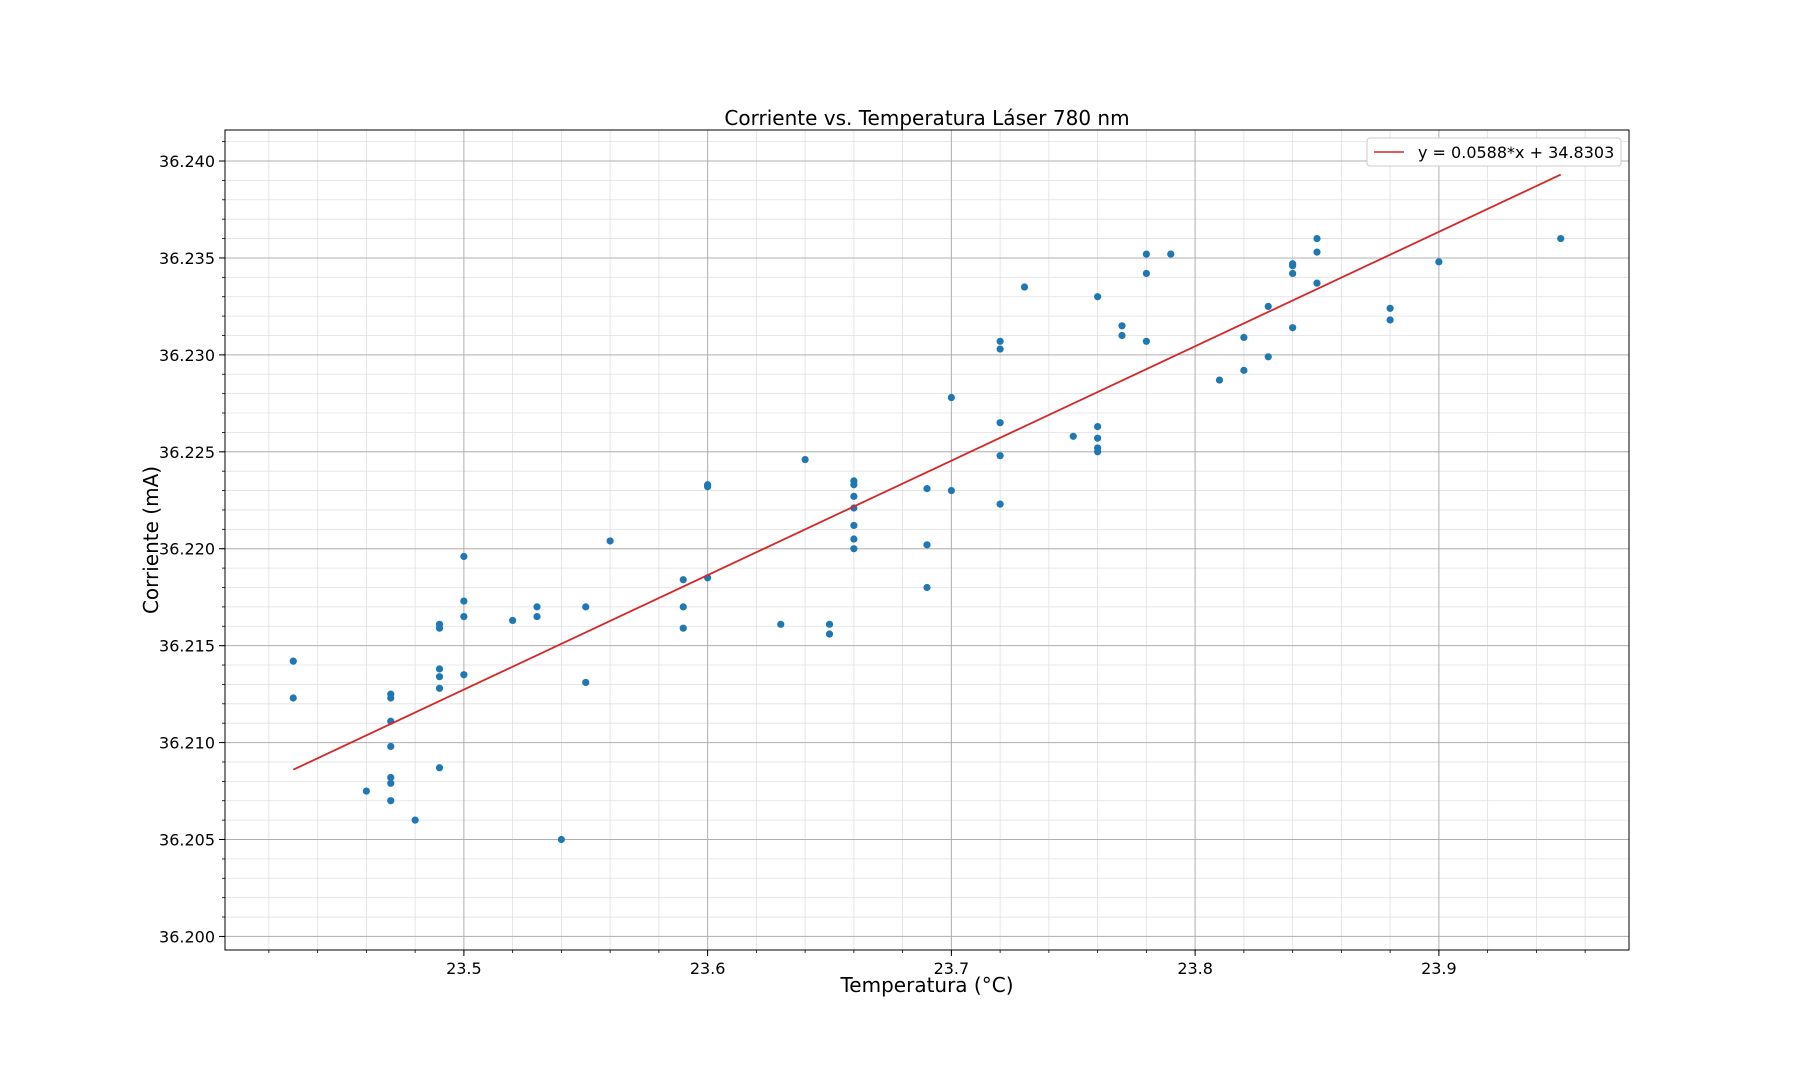  What do you see at coordinates (1439, 968) in the screenshot?
I see `x-tick-label: 23.9` at bounding box center [1439, 968].